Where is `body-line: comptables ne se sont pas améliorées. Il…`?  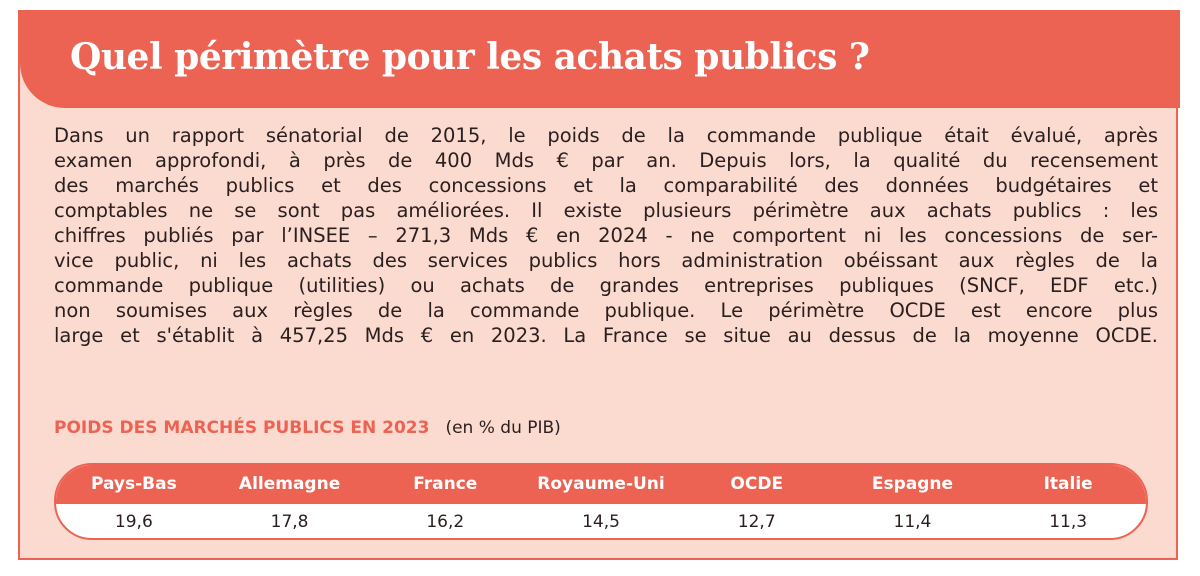 body-line: comptables ne se sont pas améliorées. Il… is located at coordinates (606, 210).